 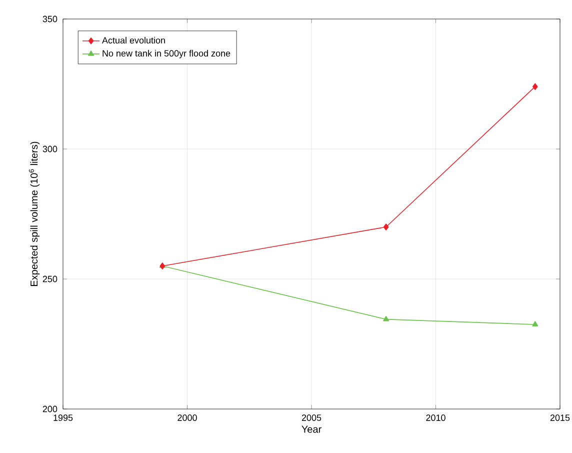 I want to click on y-tick-label: 250, so click(x=50, y=279).